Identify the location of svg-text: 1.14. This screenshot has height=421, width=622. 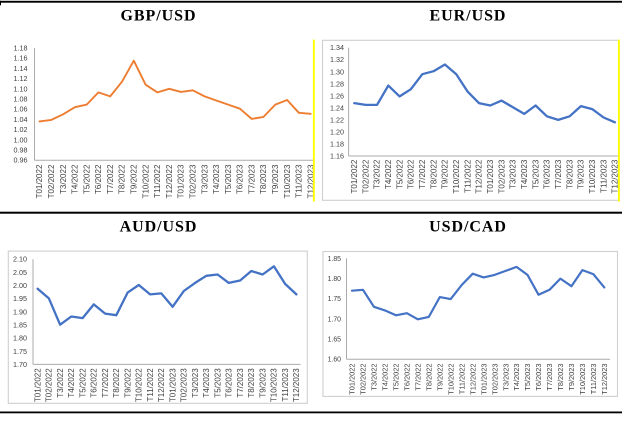
(21, 68).